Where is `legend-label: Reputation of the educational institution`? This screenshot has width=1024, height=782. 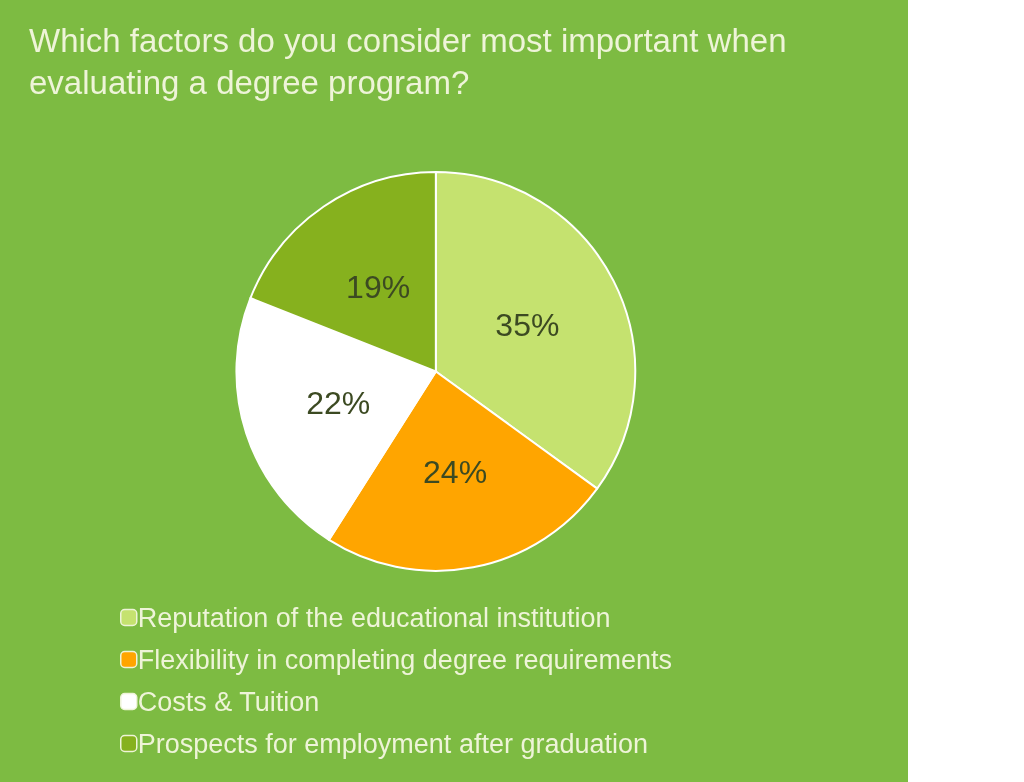 legend-label: Reputation of the educational institution is located at coordinates (374, 617).